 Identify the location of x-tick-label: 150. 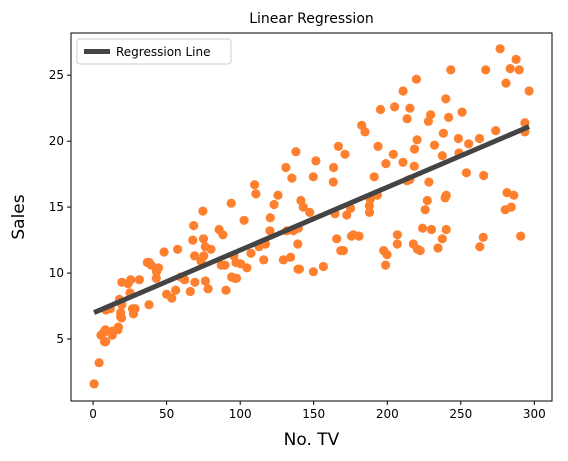
(313, 414).